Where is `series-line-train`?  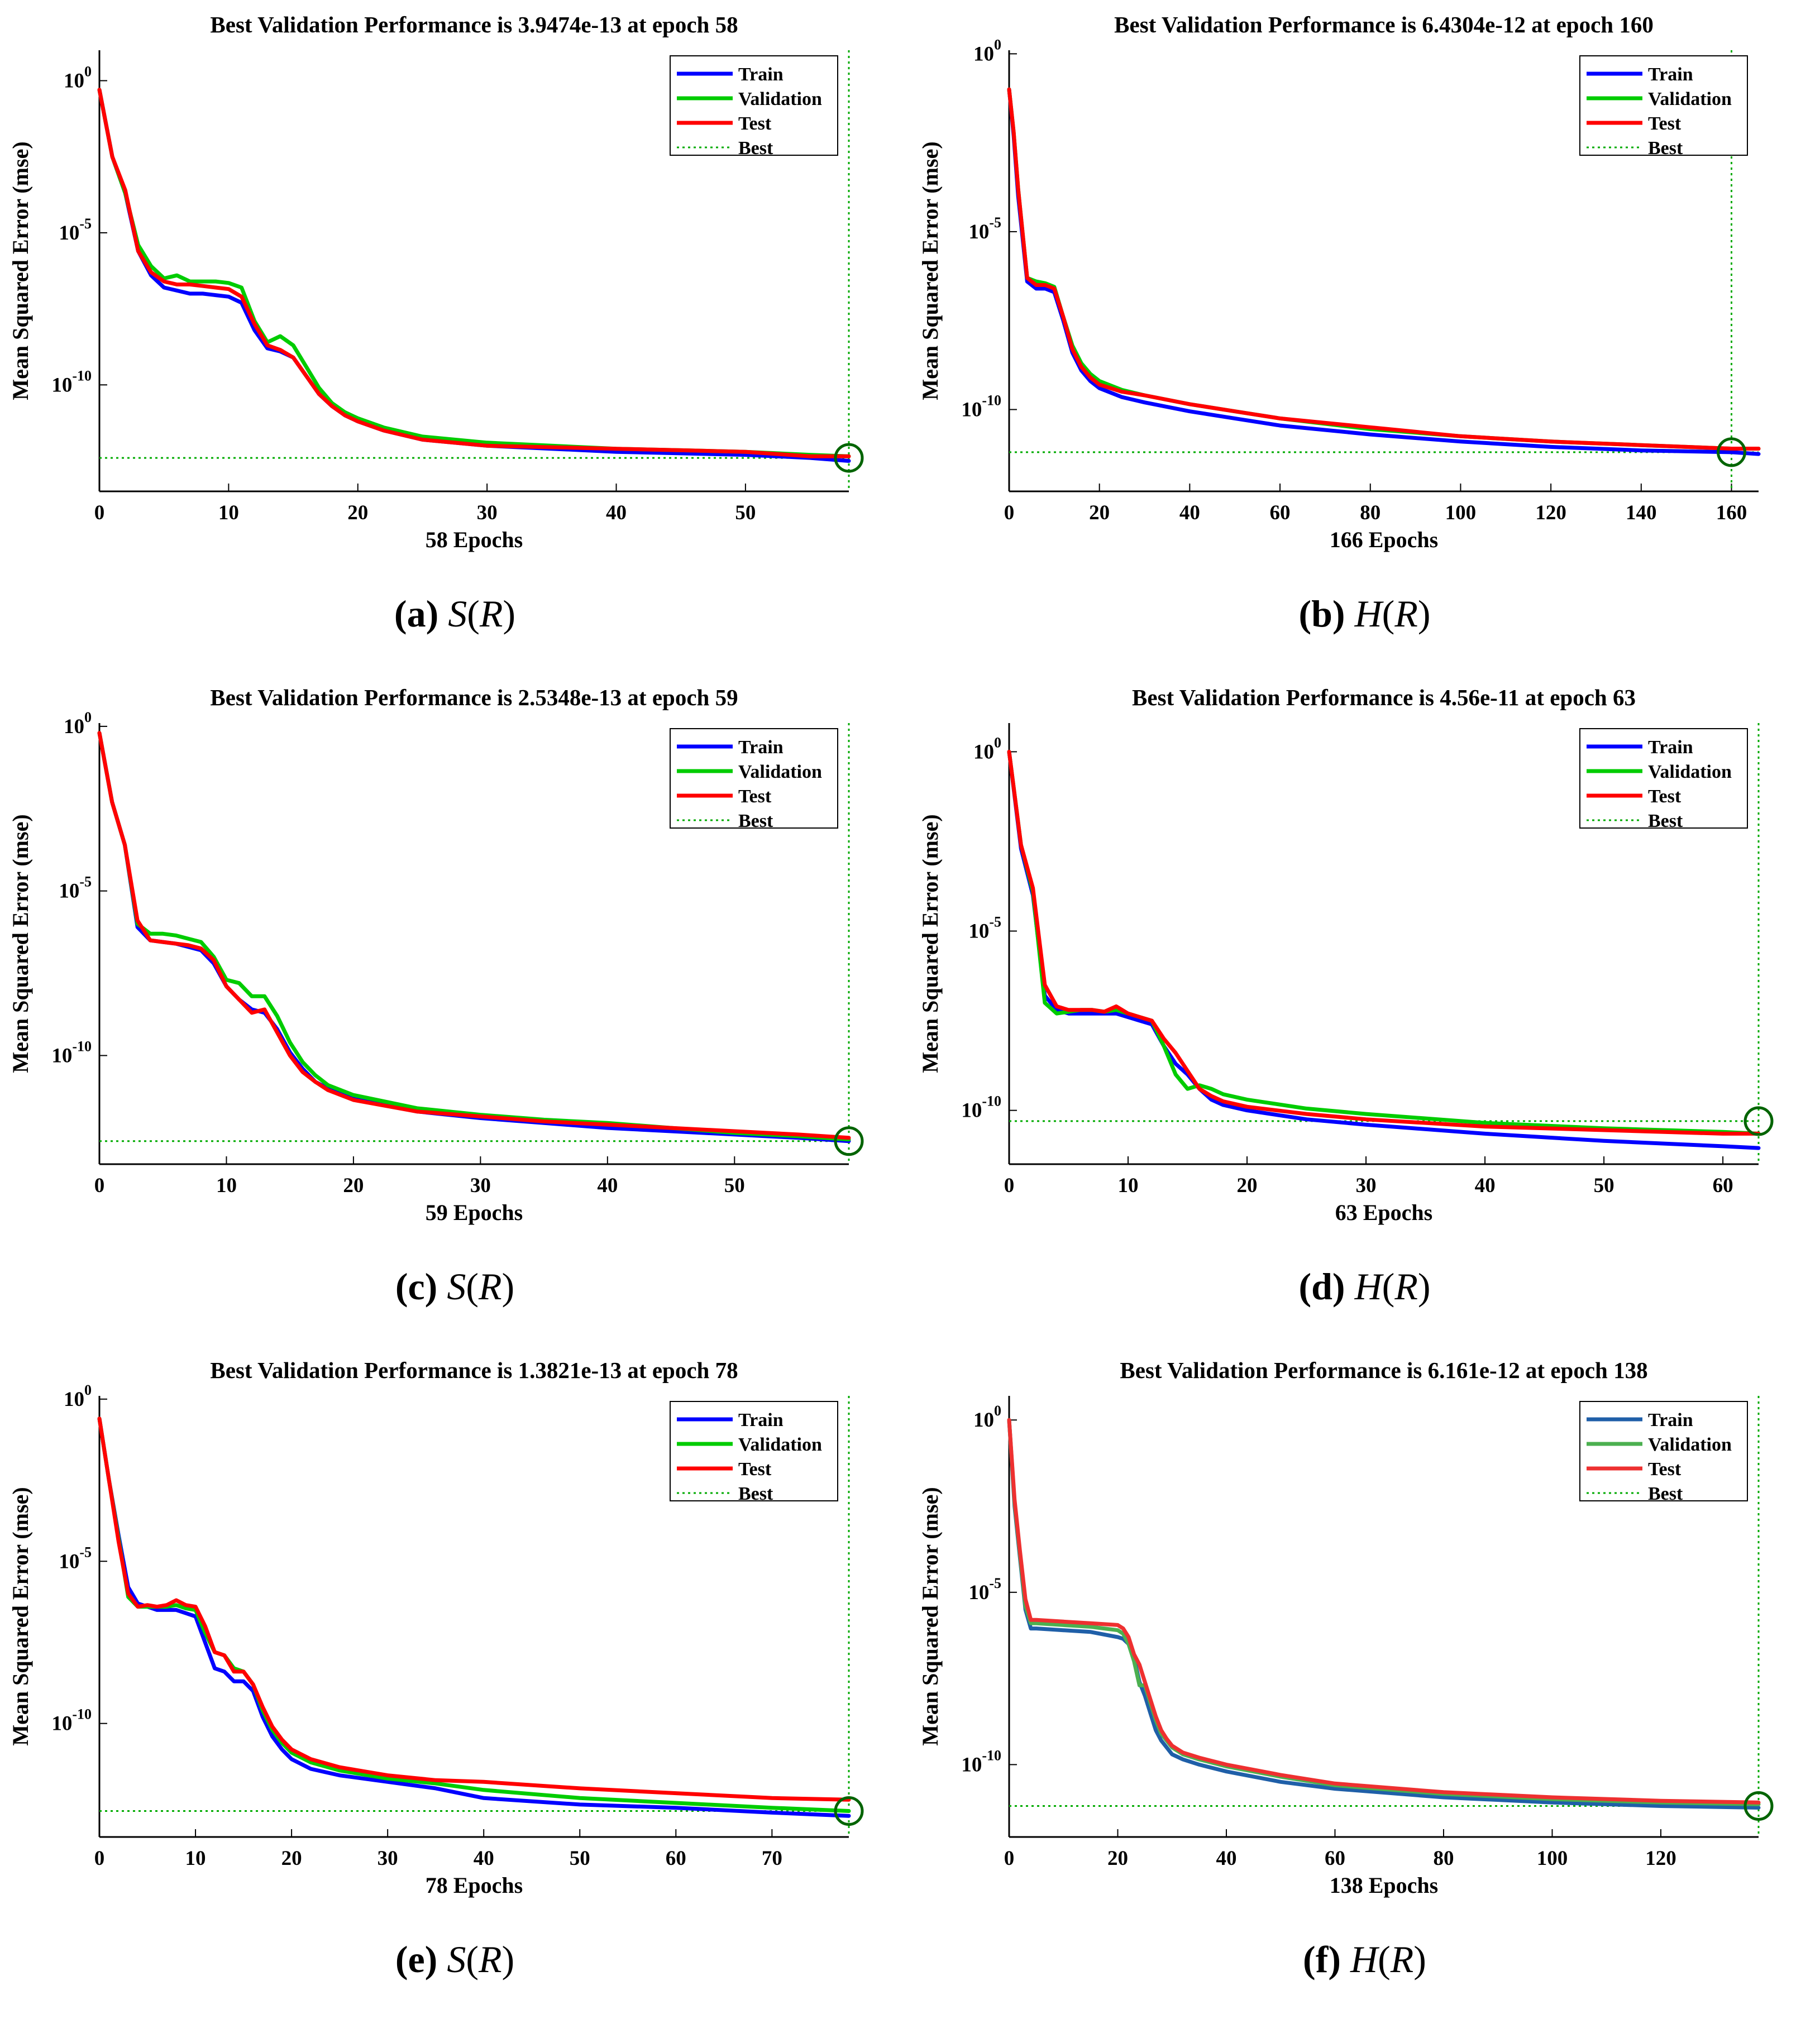 series-line-train is located at coordinates (1384, 1614).